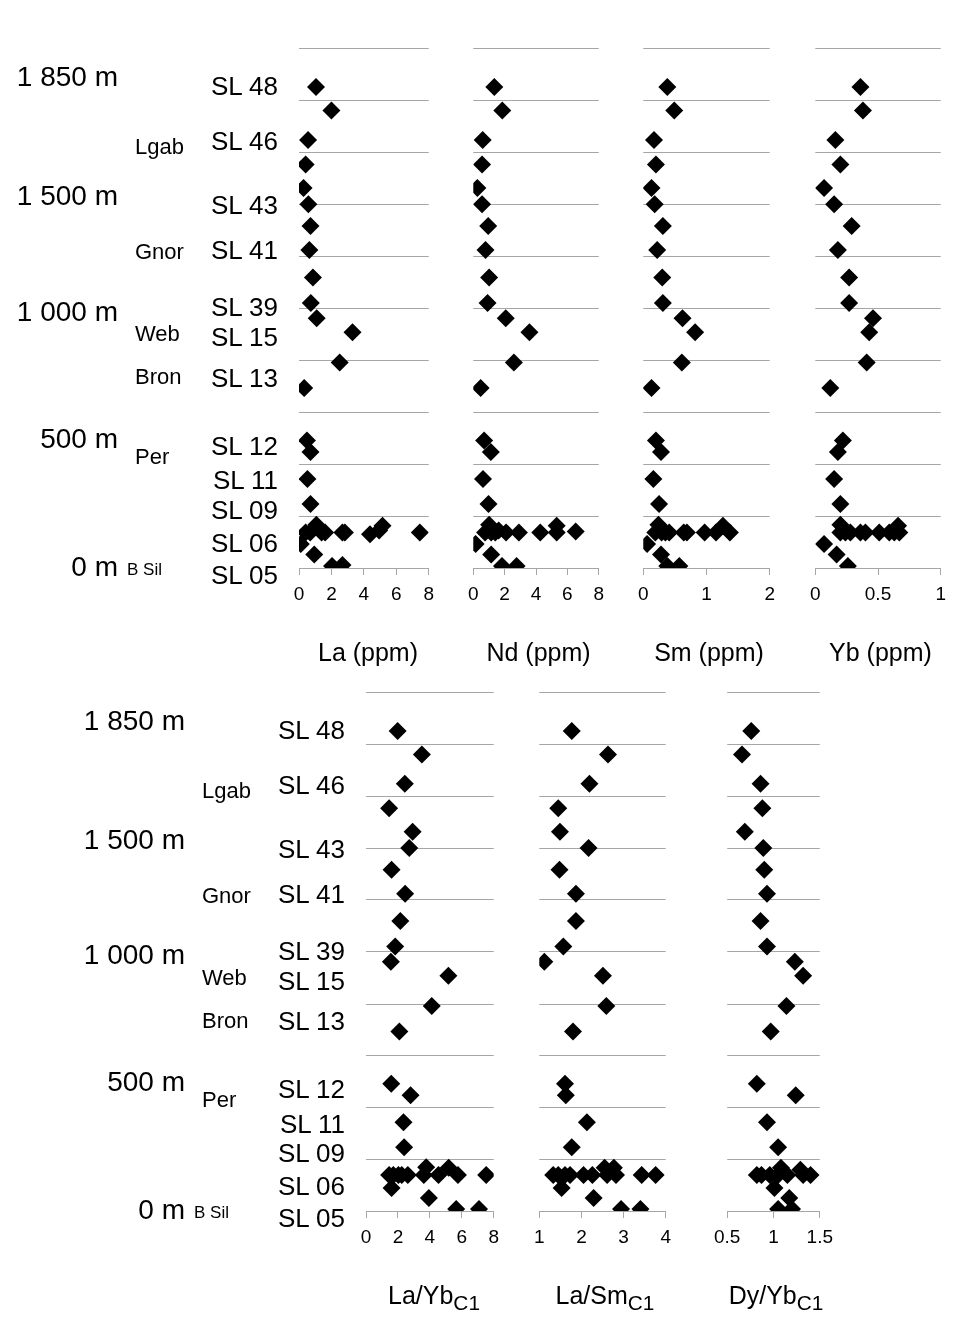  I want to click on x-axis-title: La/Sm$_{C1}$, so click(605, 1298).